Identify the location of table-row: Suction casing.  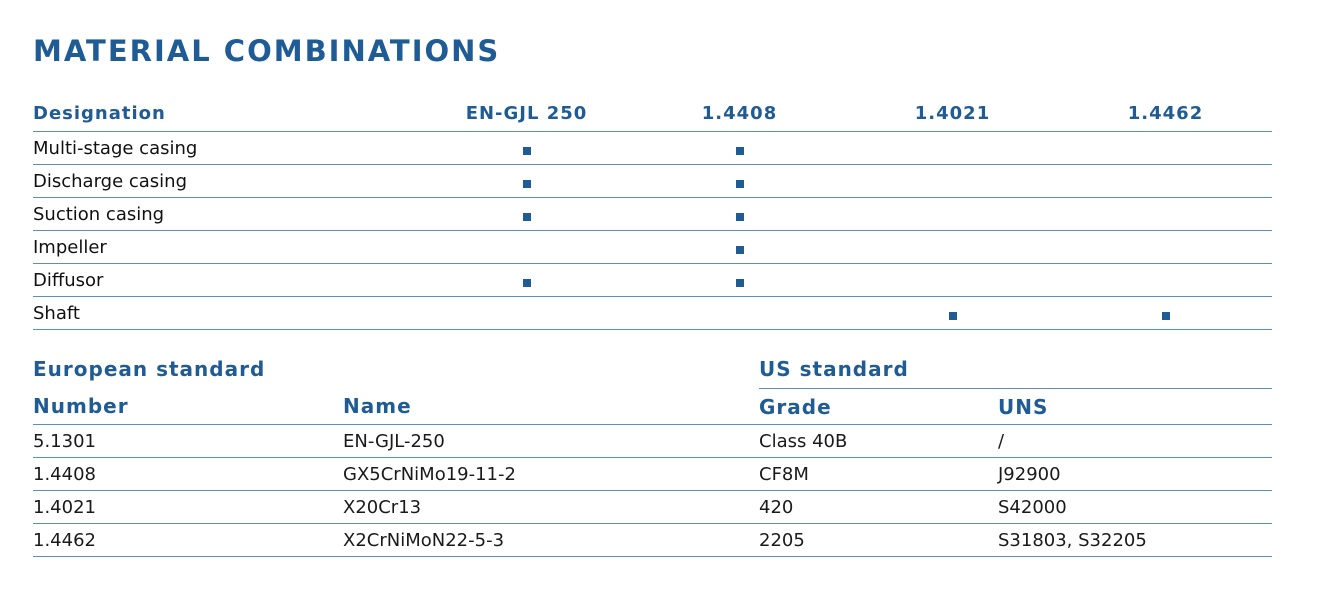
(652, 214).